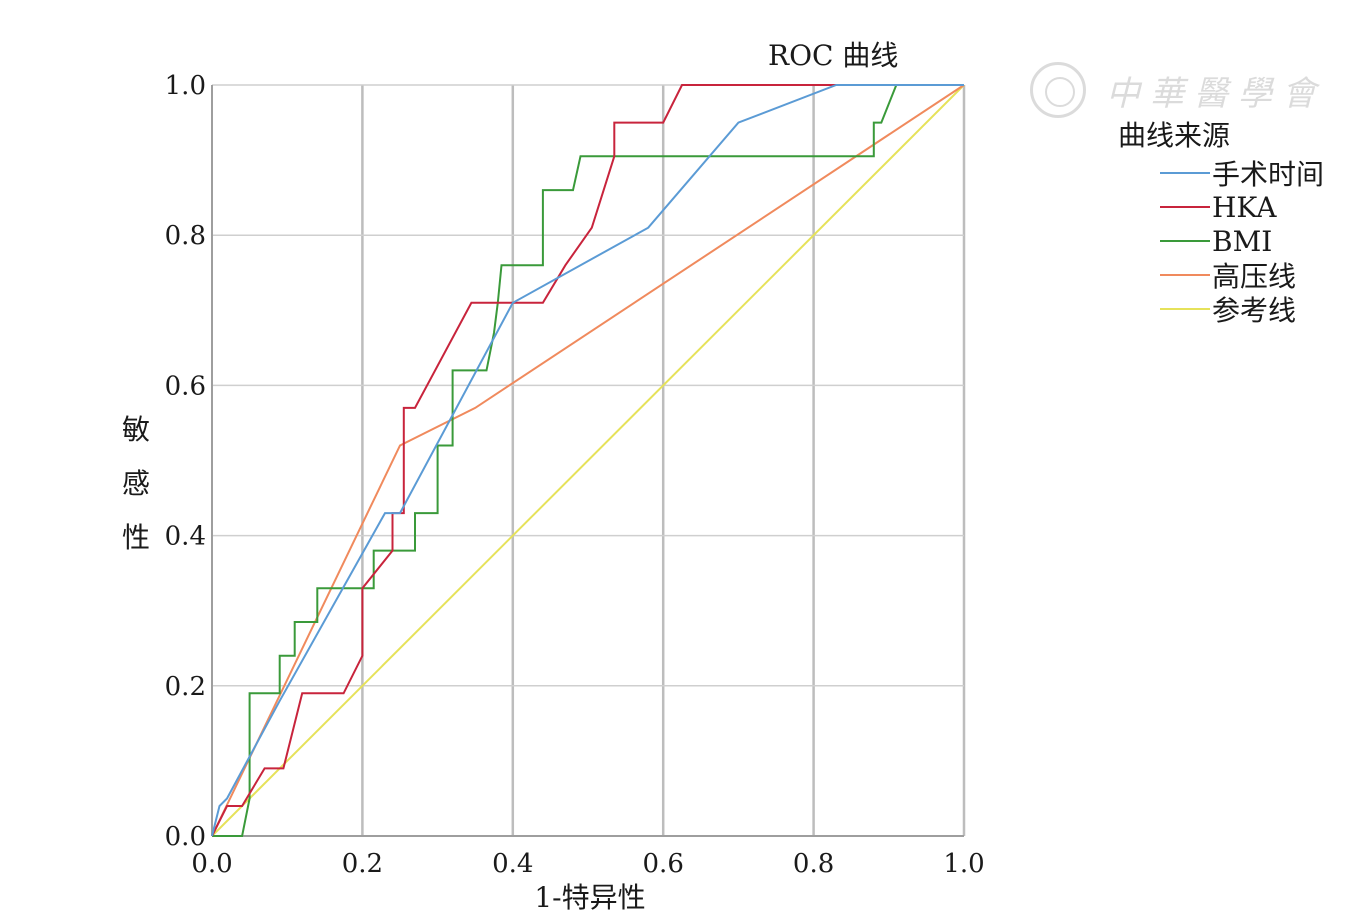 The width and height of the screenshot is (1370, 921). I want to click on seal-icon, so click(1058, 90).